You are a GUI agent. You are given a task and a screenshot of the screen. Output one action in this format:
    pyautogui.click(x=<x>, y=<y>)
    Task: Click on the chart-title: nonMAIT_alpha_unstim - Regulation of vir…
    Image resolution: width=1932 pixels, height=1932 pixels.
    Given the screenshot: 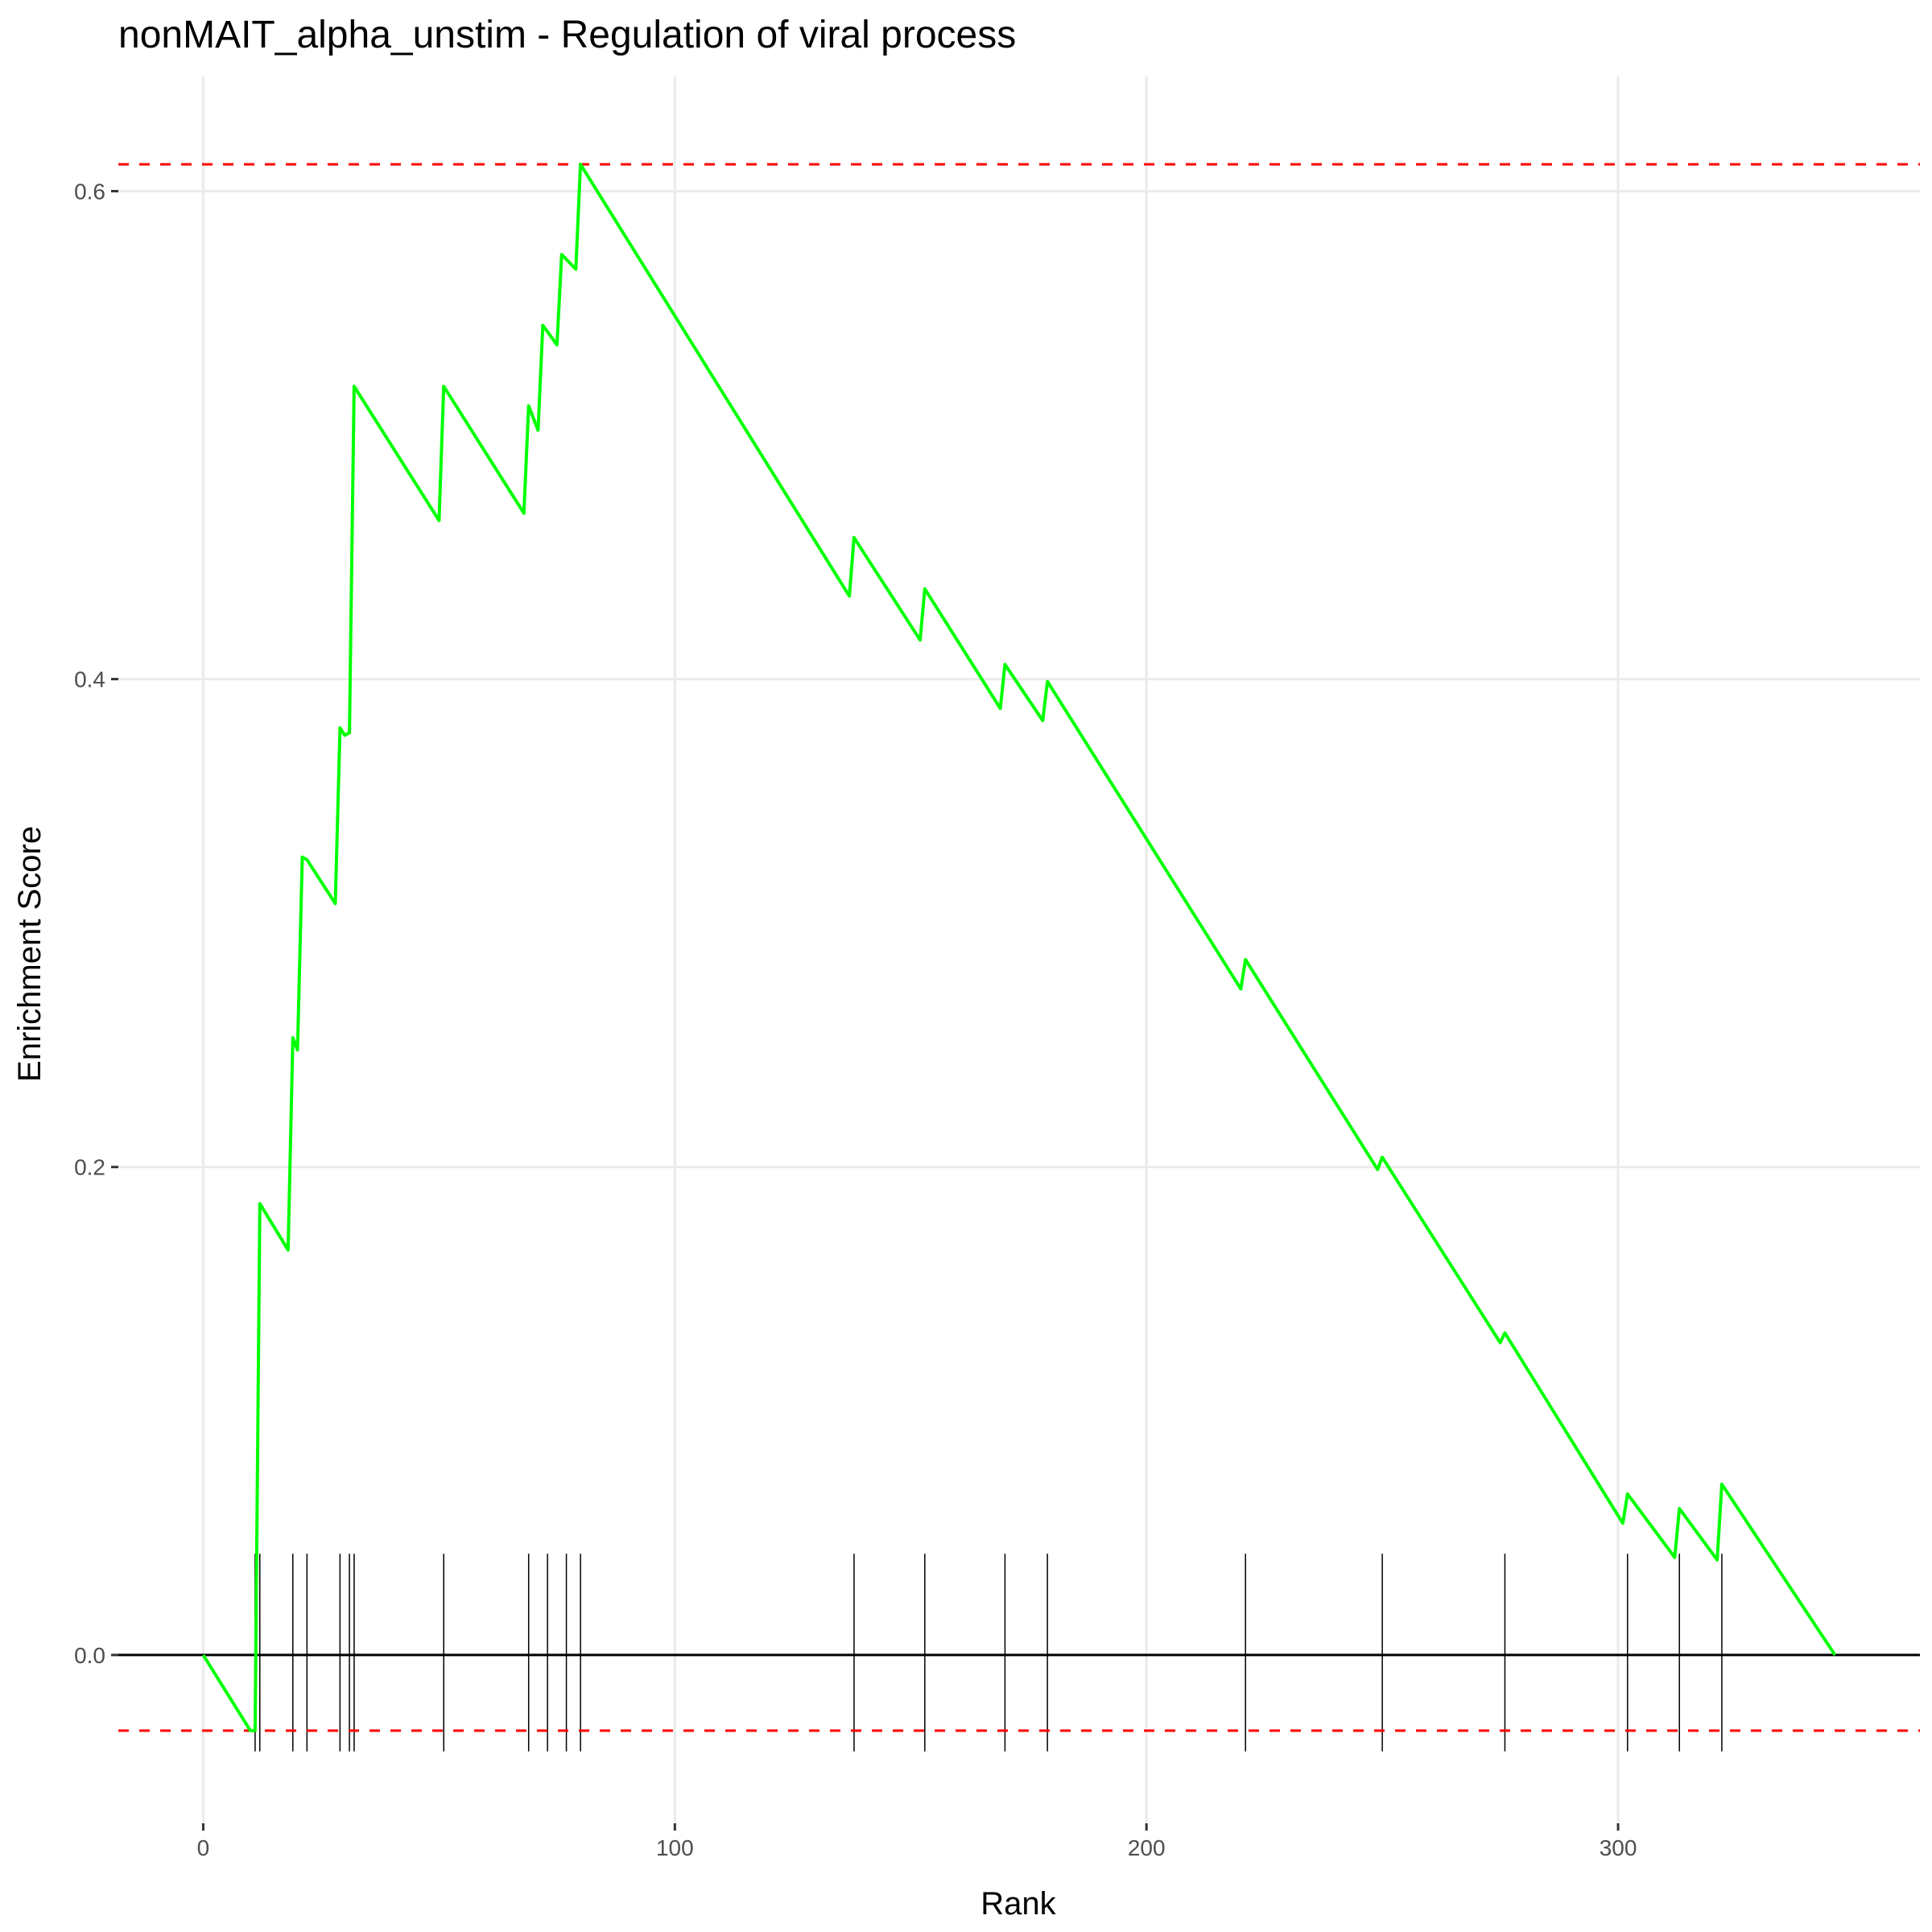 What is the action you would take?
    pyautogui.click(x=567, y=35)
    